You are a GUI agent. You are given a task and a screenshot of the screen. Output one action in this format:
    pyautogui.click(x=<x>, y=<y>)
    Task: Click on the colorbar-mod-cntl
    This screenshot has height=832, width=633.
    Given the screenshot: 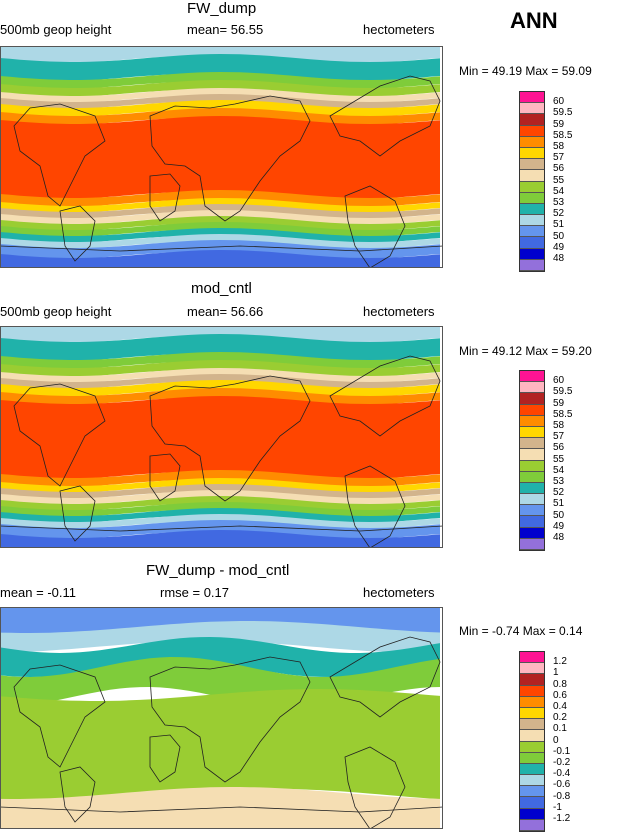 What is the action you would take?
    pyautogui.click(x=532, y=460)
    